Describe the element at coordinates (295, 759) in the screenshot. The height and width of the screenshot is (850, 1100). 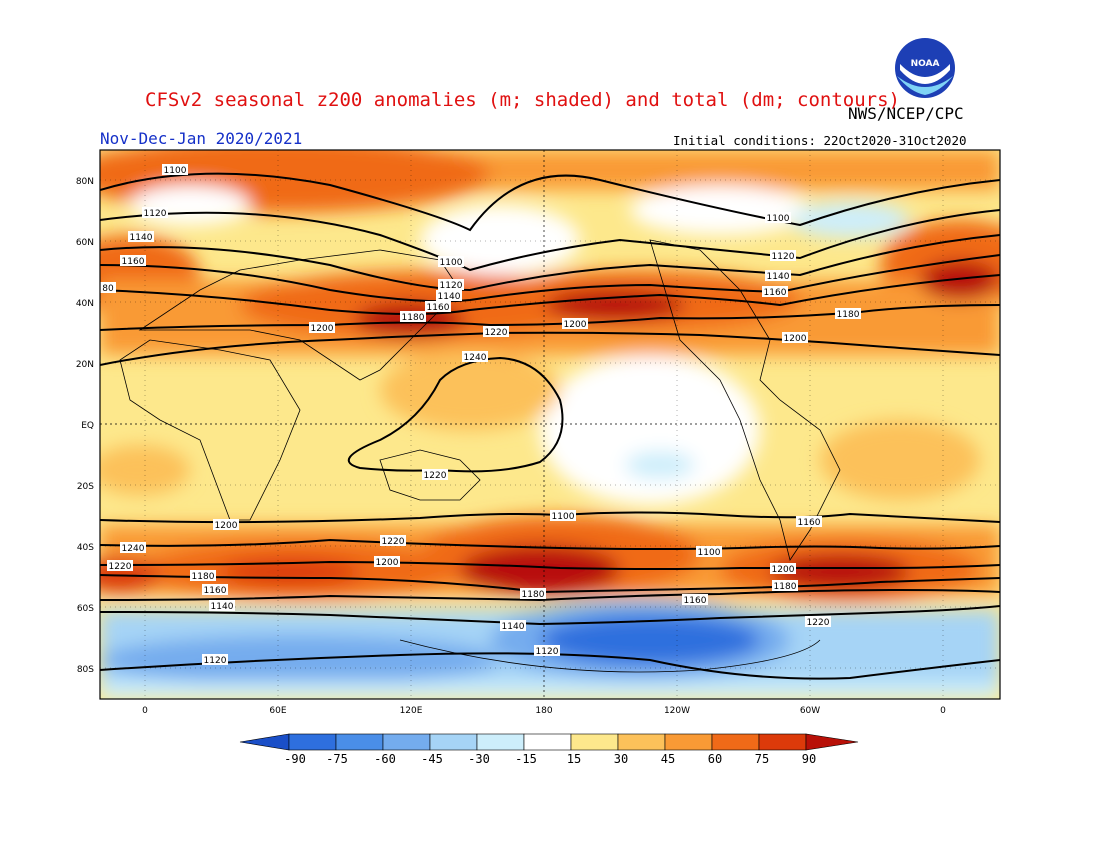
I see `colorbar-label: -90` at that location.